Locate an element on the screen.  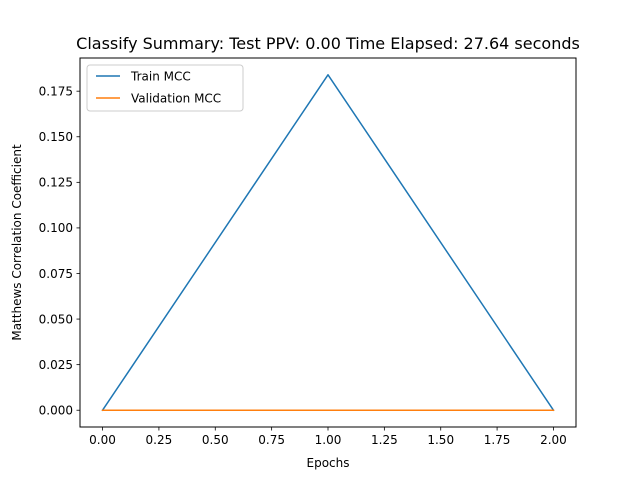
y-axis-label: Matthews Correlation Coefficient is located at coordinates (17, 242).